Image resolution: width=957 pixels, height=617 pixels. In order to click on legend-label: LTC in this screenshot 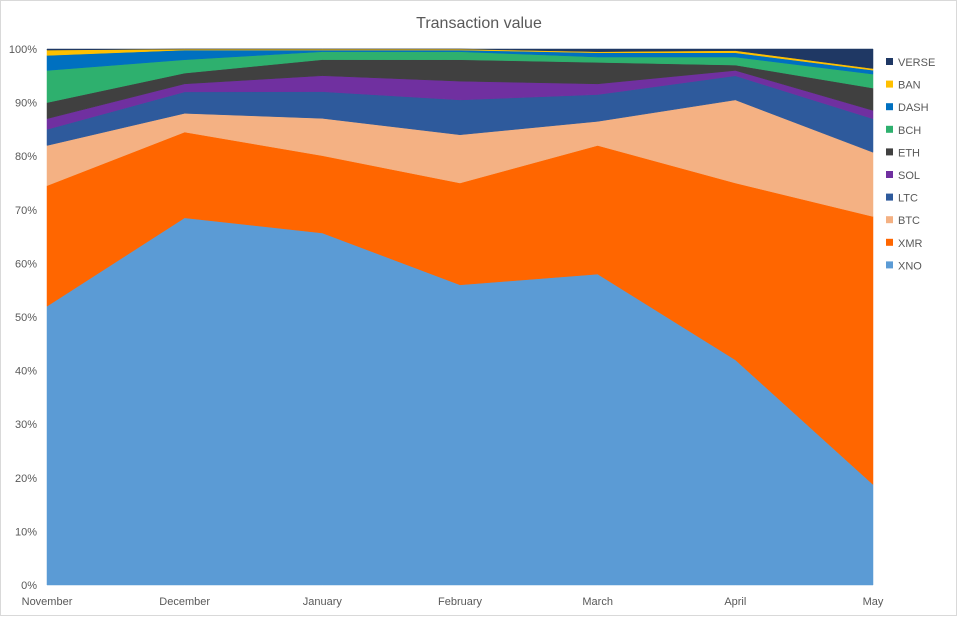, I will do `click(908, 199)`.